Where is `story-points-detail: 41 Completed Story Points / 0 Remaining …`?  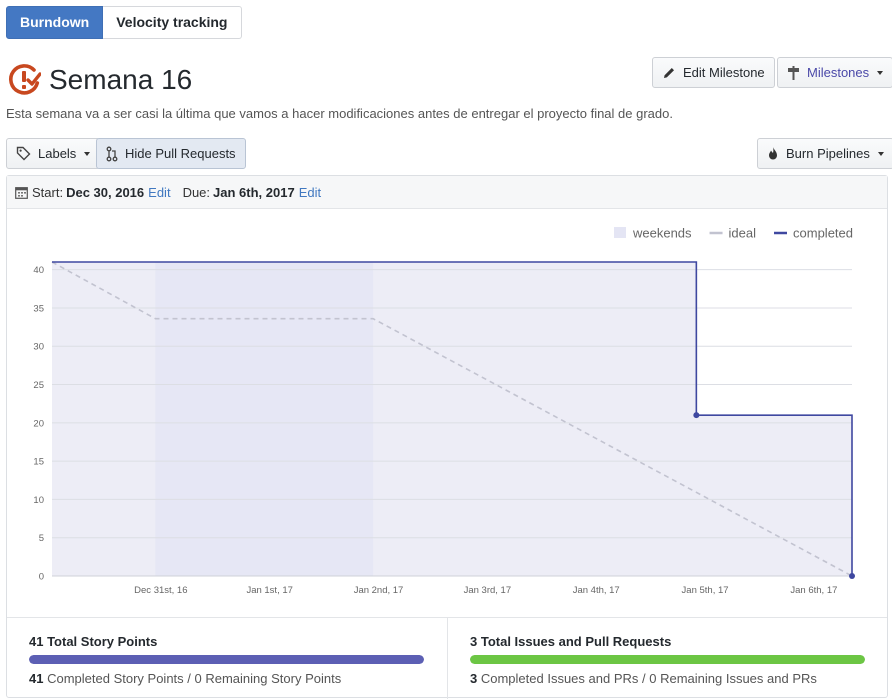 story-points-detail: 41 Completed Story Points / 0 Remaining … is located at coordinates (185, 678).